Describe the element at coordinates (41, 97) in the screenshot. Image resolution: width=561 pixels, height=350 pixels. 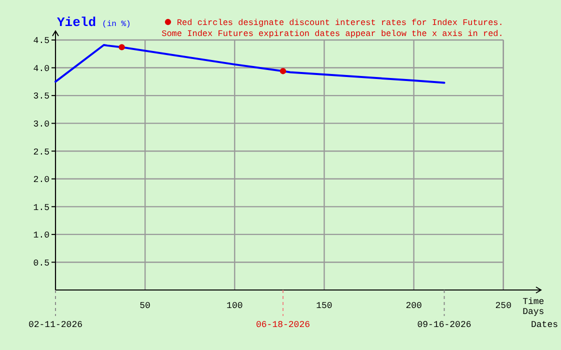
I see `y-tick-label: 3.5` at that location.